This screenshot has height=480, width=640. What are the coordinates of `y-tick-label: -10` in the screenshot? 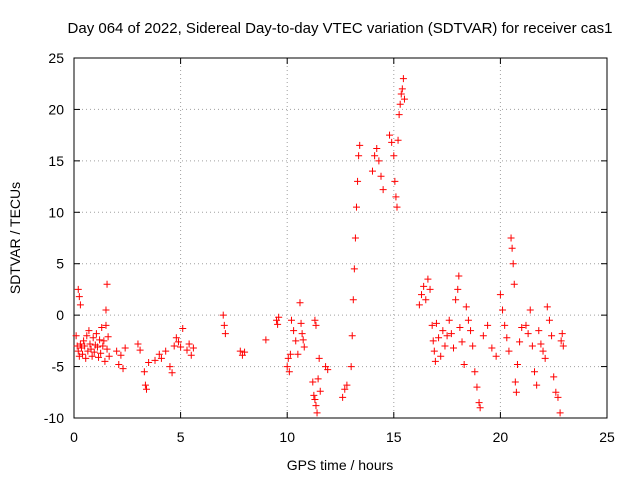 It's located at (54, 418).